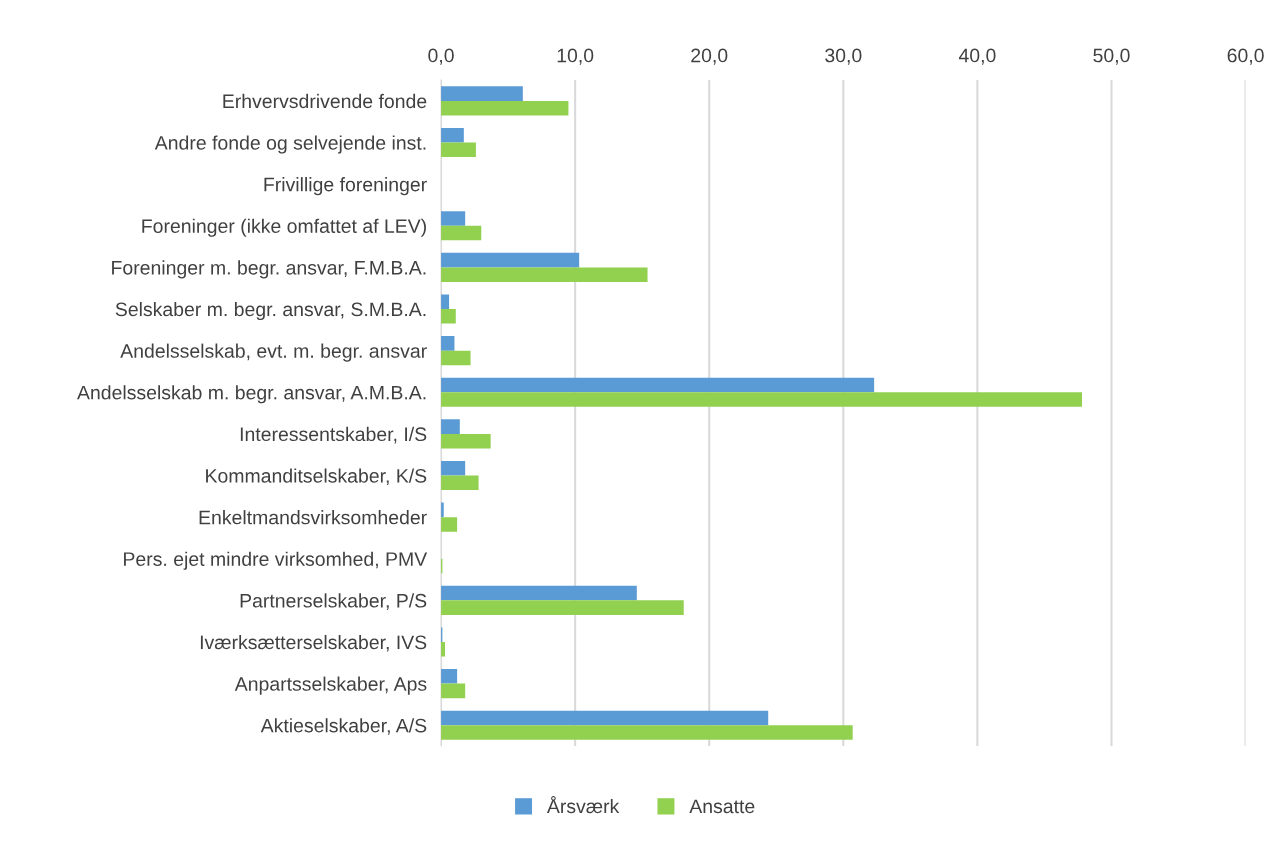  What do you see at coordinates (977, 56) in the screenshot?
I see `x-tick-label: 40,0` at bounding box center [977, 56].